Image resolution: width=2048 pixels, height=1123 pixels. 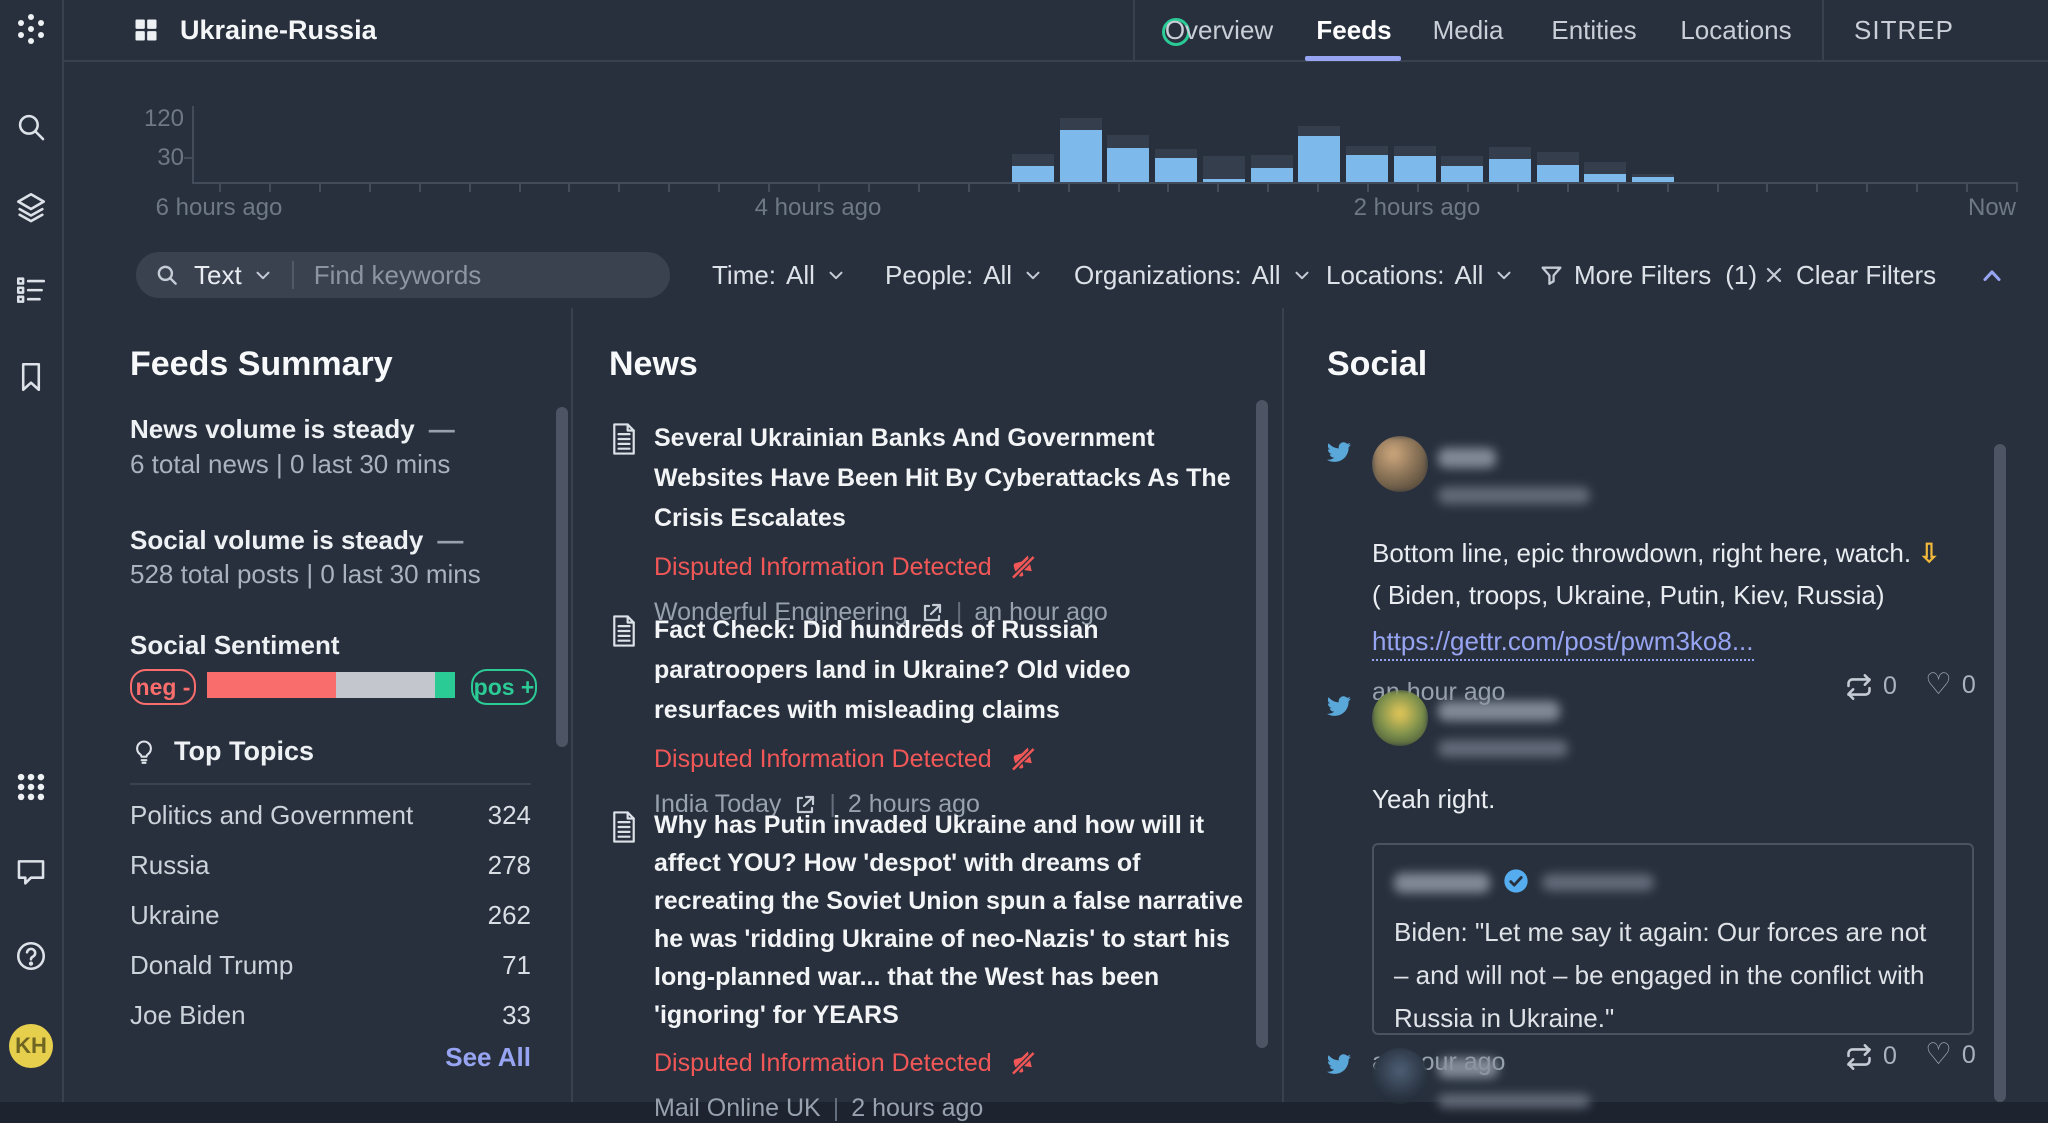 I want to click on layers-icon, so click(x=31, y=207).